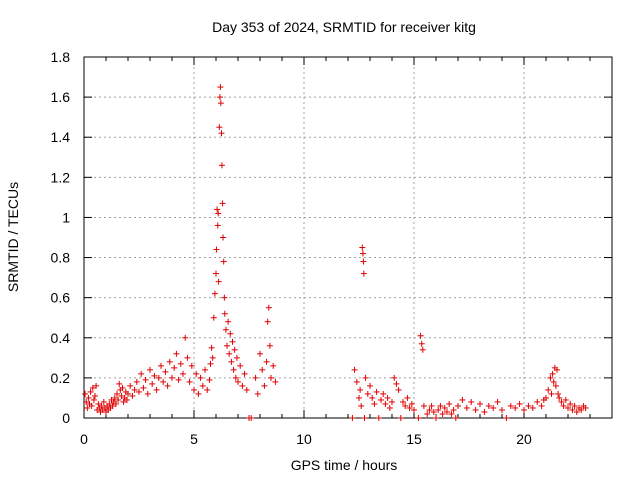 The width and height of the screenshot is (640, 480). Describe the element at coordinates (414, 439) in the screenshot. I see `x-tick-label: 15` at that location.